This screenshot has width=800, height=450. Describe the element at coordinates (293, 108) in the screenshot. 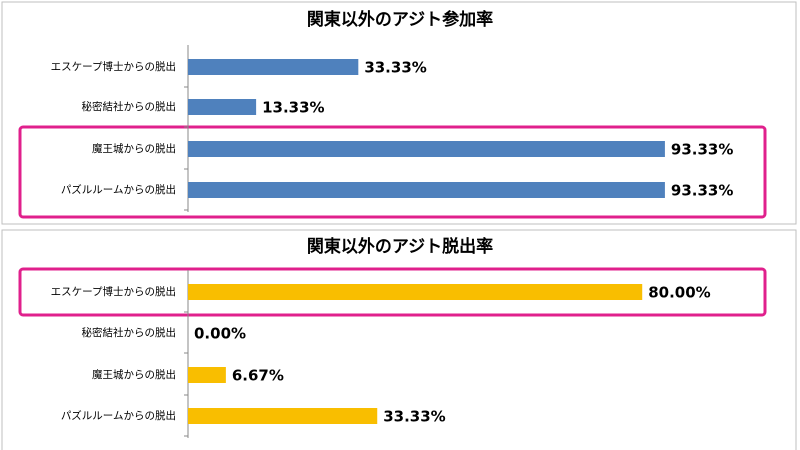

I see `value-label: 13.33%` at that location.